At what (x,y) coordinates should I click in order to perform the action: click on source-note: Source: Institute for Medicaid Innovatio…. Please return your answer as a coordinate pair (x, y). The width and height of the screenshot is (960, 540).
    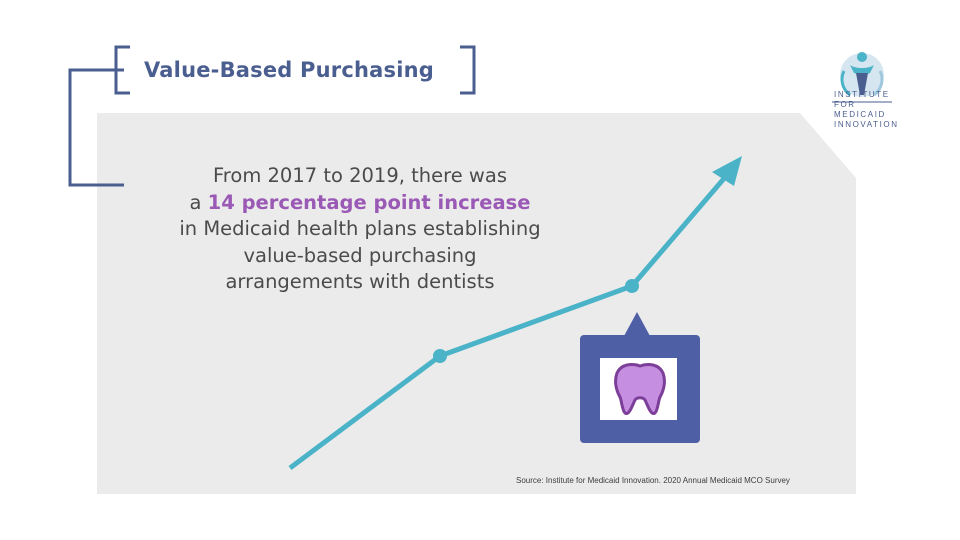
    Looking at the image, I should click on (653, 480).